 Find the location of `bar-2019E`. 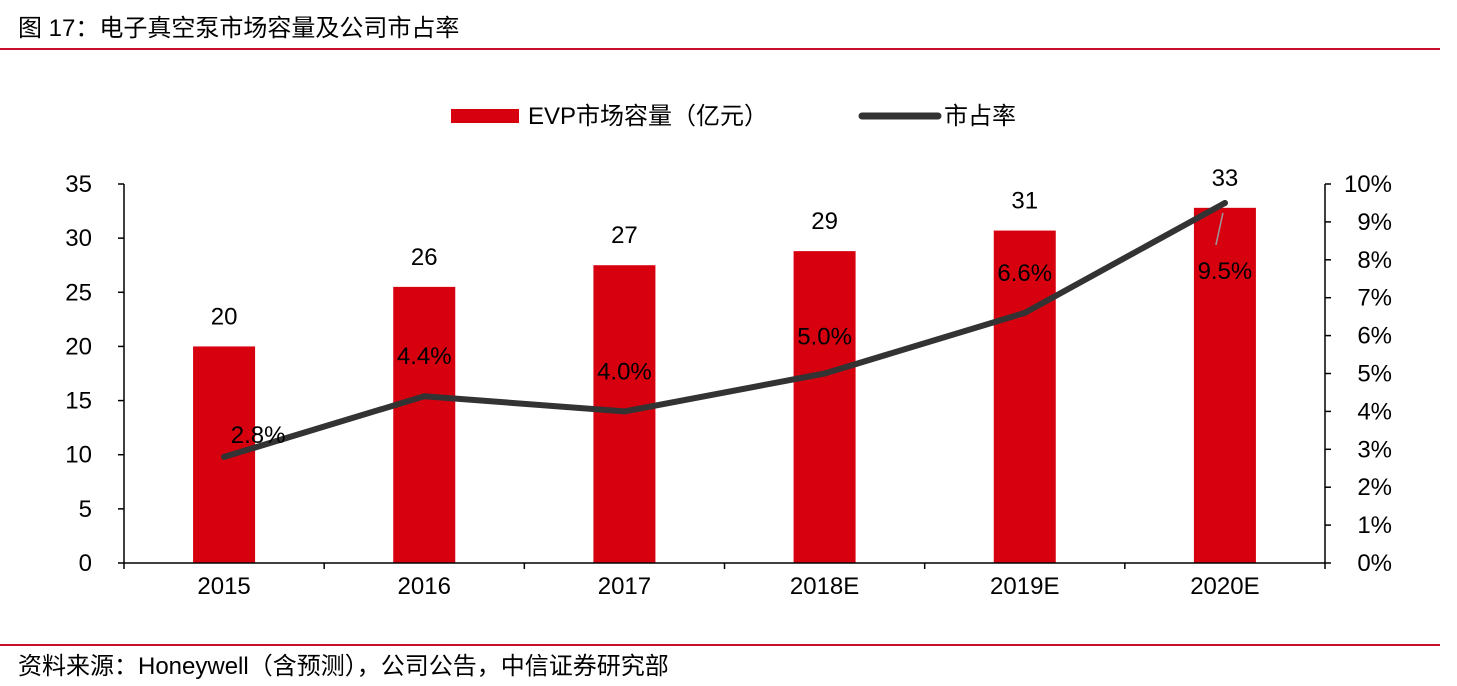

bar-2019E is located at coordinates (1024, 396).